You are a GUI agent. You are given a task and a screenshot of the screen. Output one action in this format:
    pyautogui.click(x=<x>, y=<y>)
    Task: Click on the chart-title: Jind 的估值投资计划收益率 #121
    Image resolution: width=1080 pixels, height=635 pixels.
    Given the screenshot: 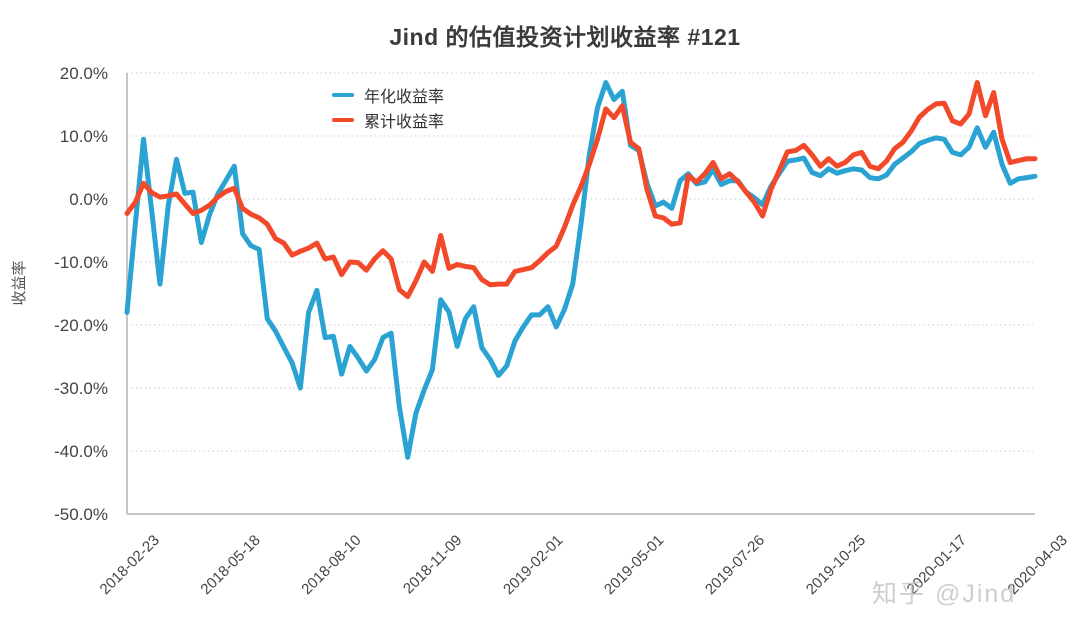 What is the action you would take?
    pyautogui.click(x=565, y=37)
    